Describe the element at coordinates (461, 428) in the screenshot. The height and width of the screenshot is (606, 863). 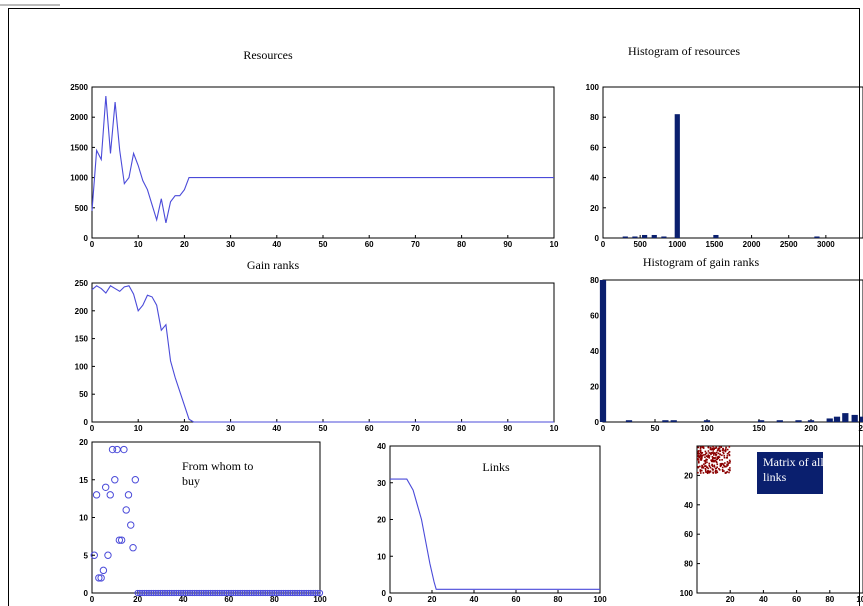
I see `x-tick-label: 80` at that location.